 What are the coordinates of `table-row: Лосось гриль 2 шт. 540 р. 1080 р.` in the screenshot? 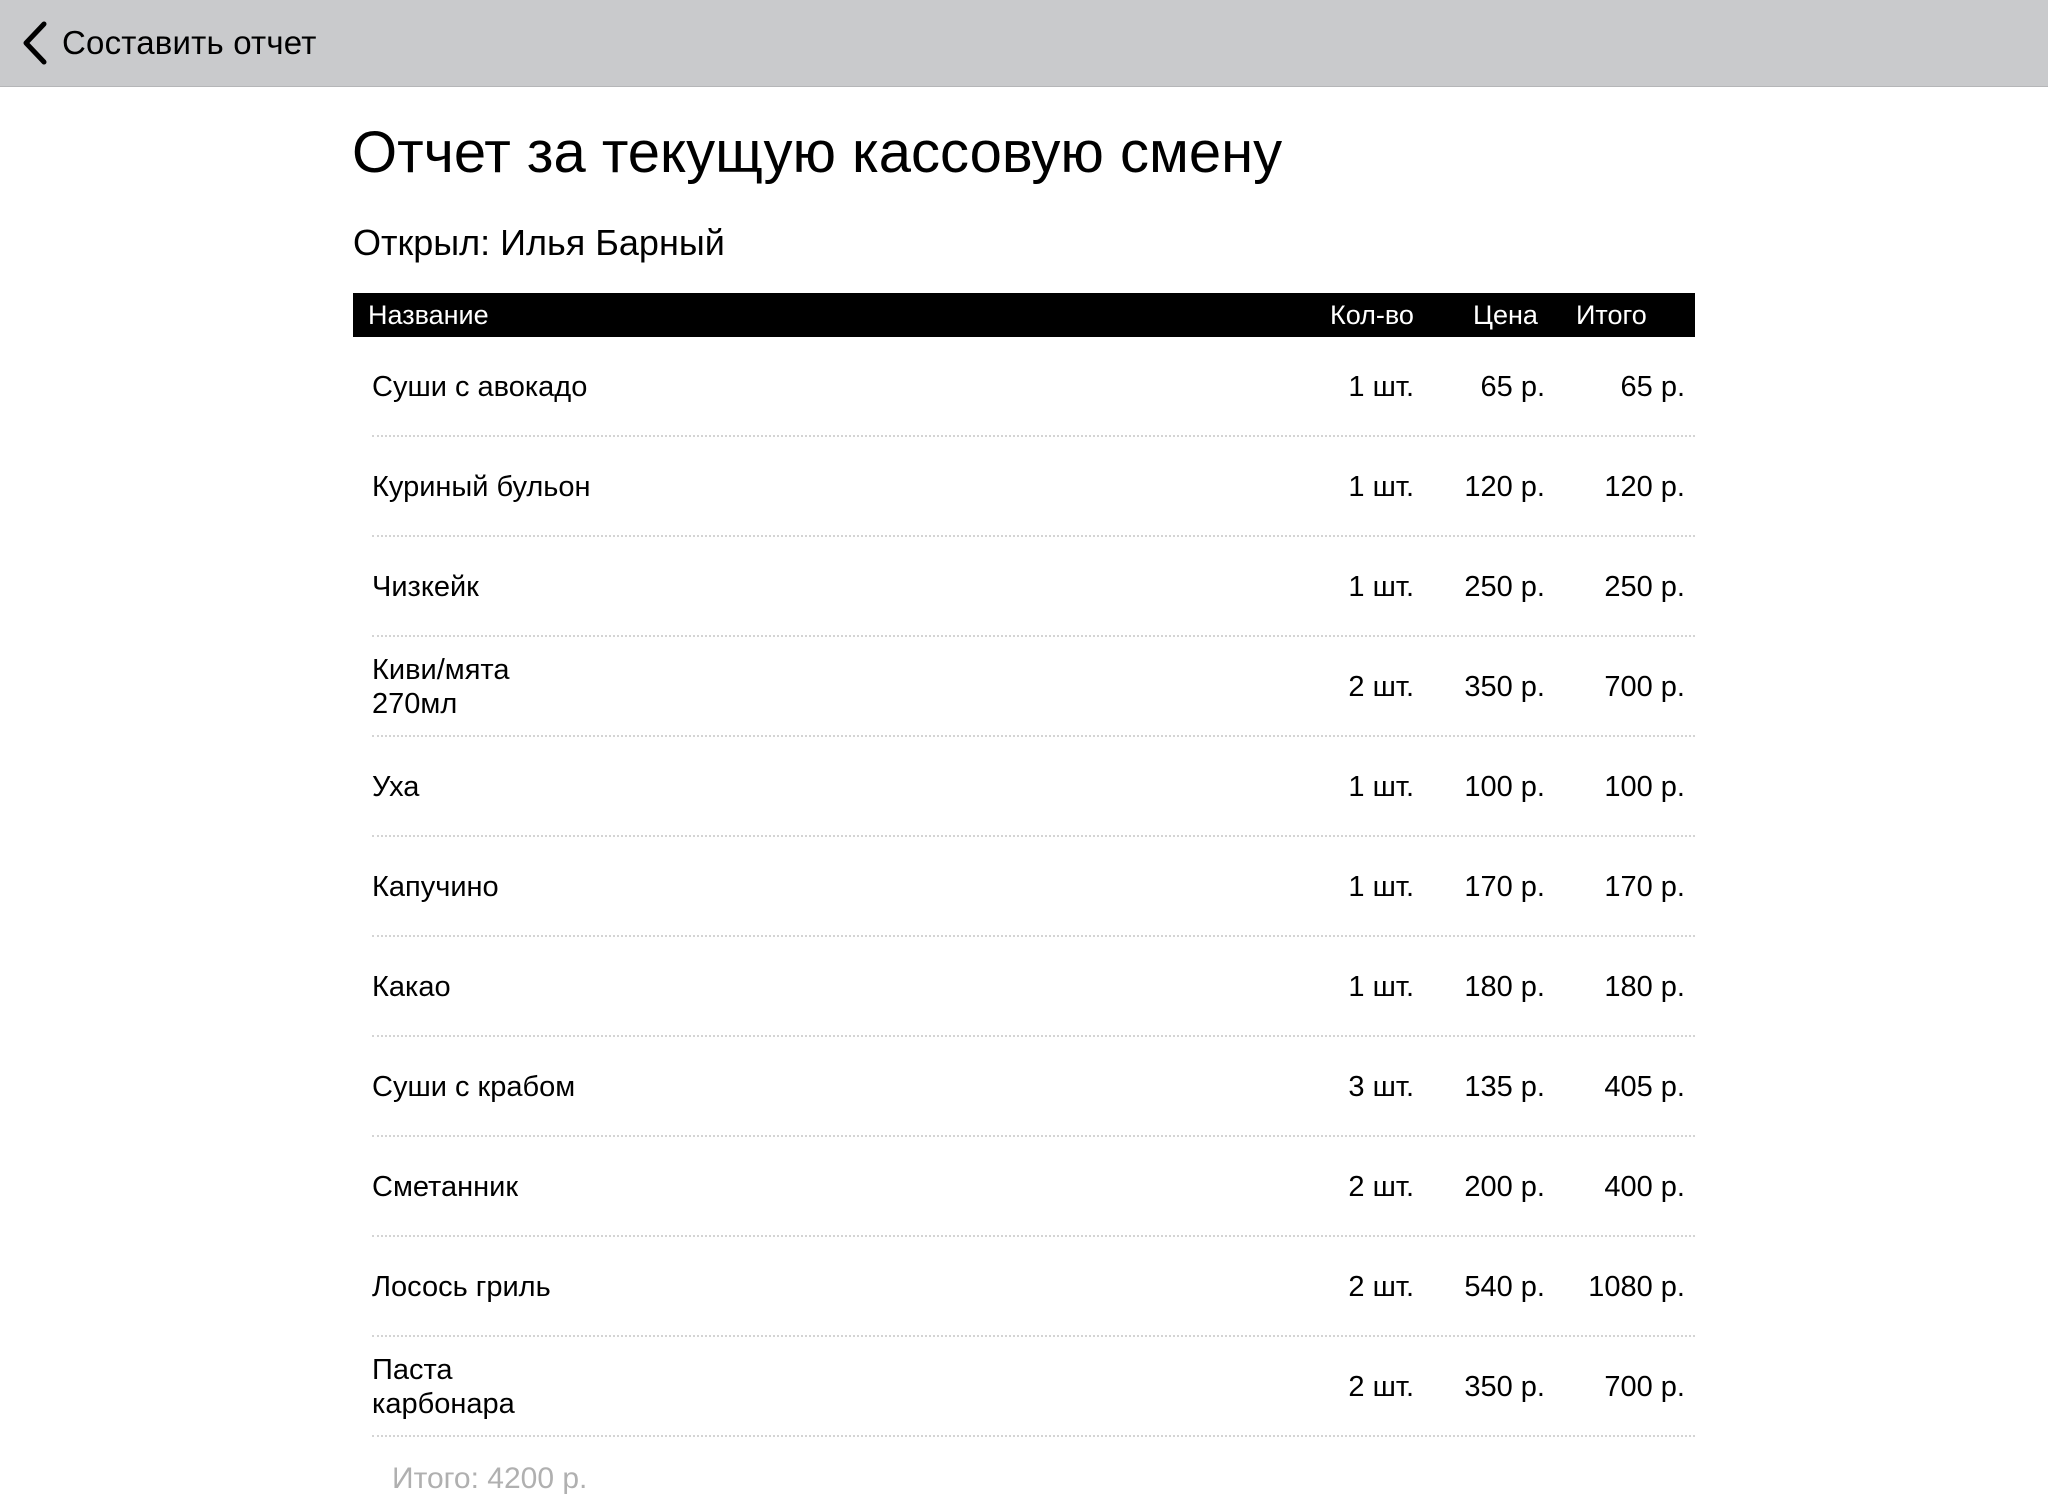 It's located at (1024, 1287).